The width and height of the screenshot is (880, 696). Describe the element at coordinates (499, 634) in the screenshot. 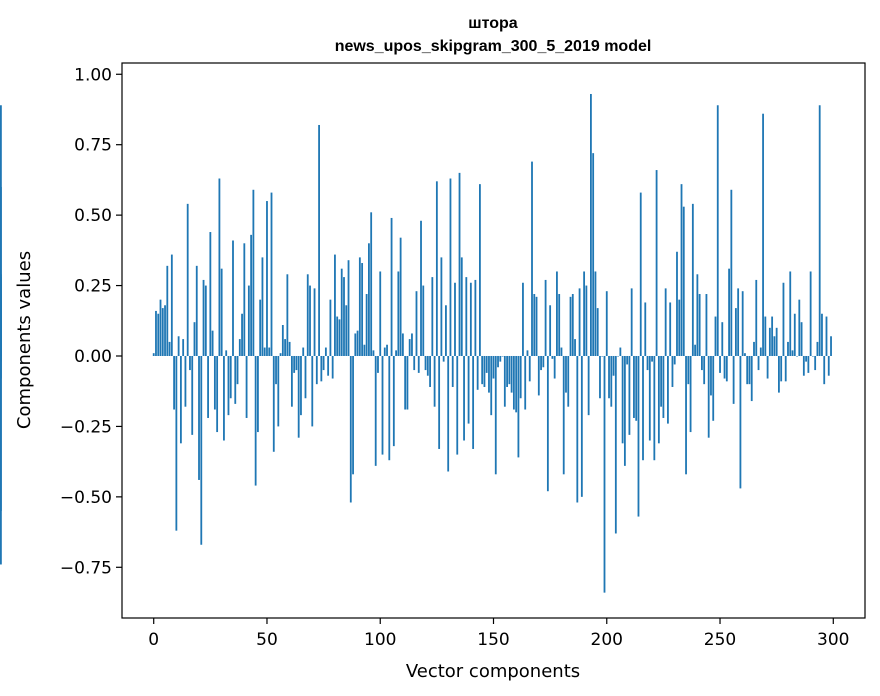

I see `x-axis-ticks: 0 50 100 150 200 250 300` at that location.